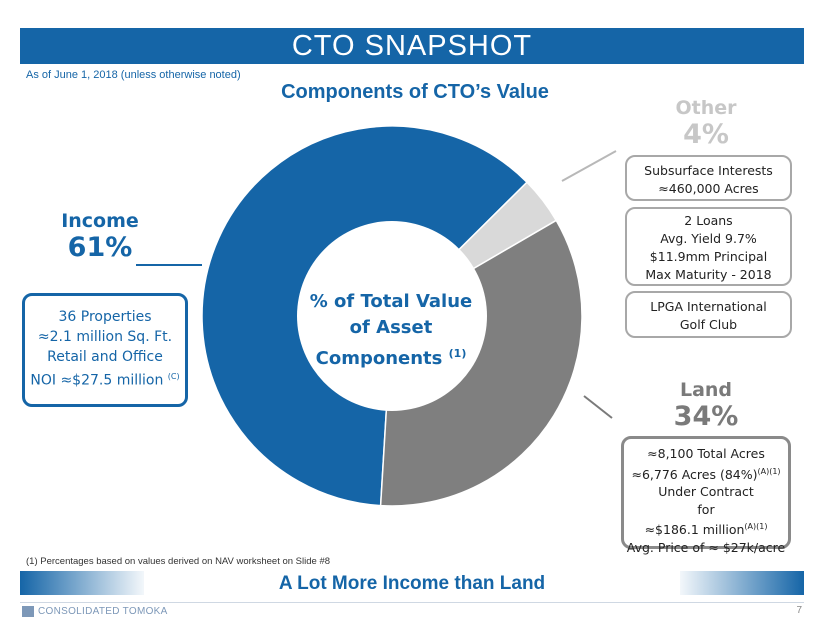 The height and width of the screenshot is (637, 824). Describe the element at coordinates (391, 330) in the screenshot. I see `donut-center-label: % of Total Value of Asset Components (1)` at that location.